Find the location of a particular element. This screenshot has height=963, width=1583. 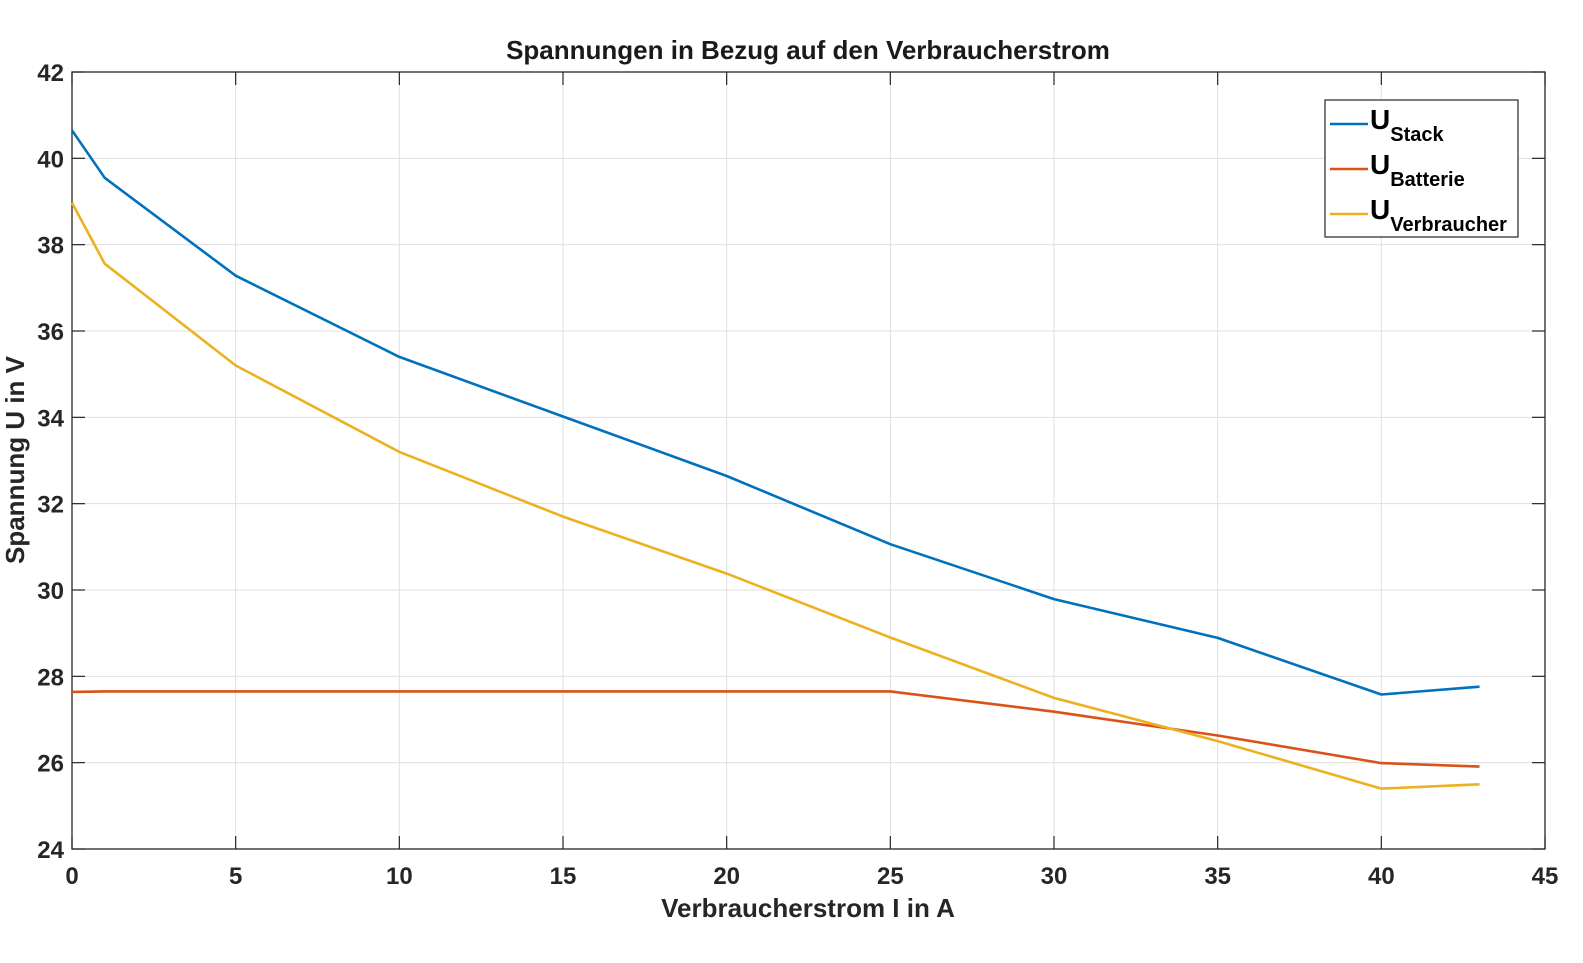

x-tick-label: 5 is located at coordinates (235, 876).